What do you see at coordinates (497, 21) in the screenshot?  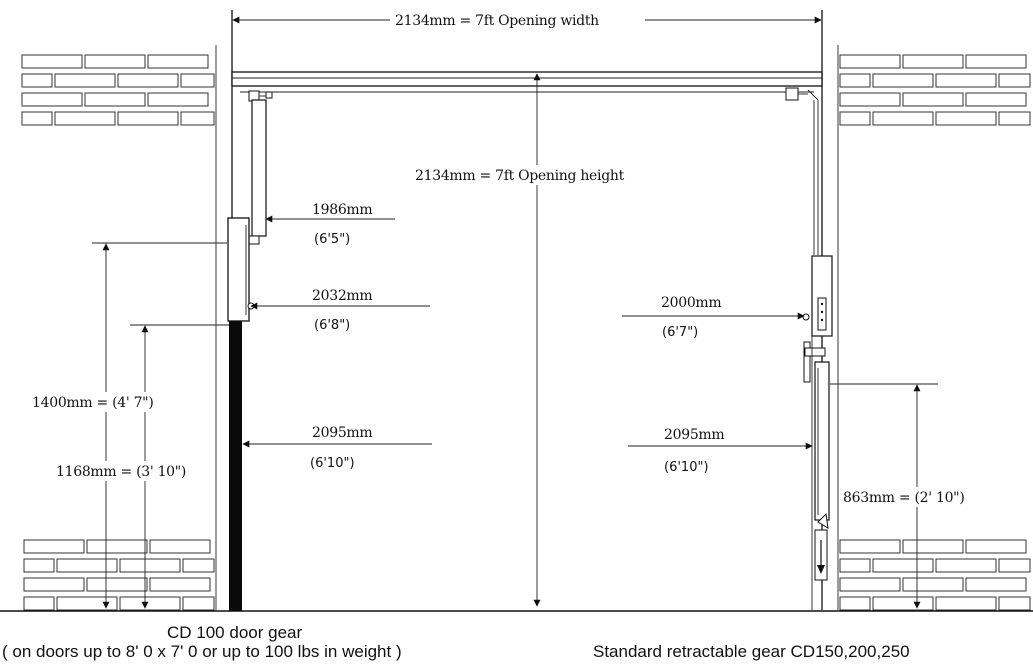 I see `opening-width-label: 2134mm = 7ft Opening width` at bounding box center [497, 21].